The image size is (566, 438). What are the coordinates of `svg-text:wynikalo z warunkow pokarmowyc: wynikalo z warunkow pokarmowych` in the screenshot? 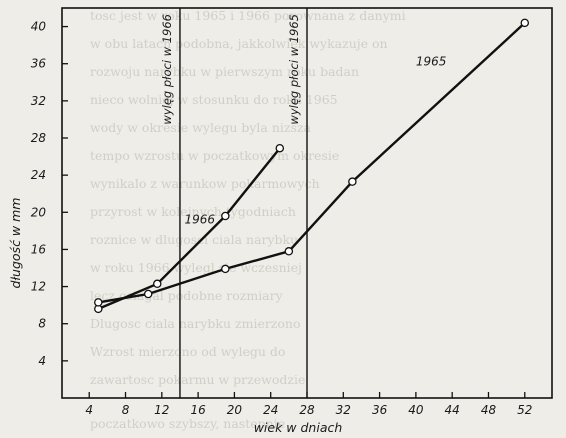 It's located at (205, 183).